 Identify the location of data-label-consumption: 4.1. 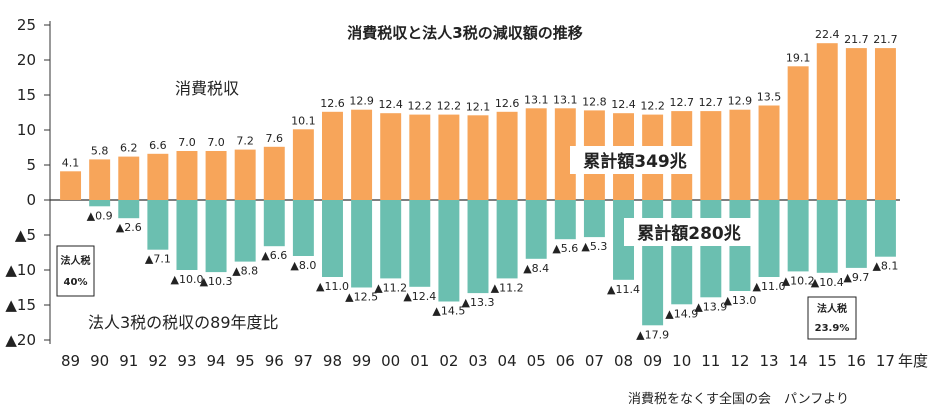
(71, 162).